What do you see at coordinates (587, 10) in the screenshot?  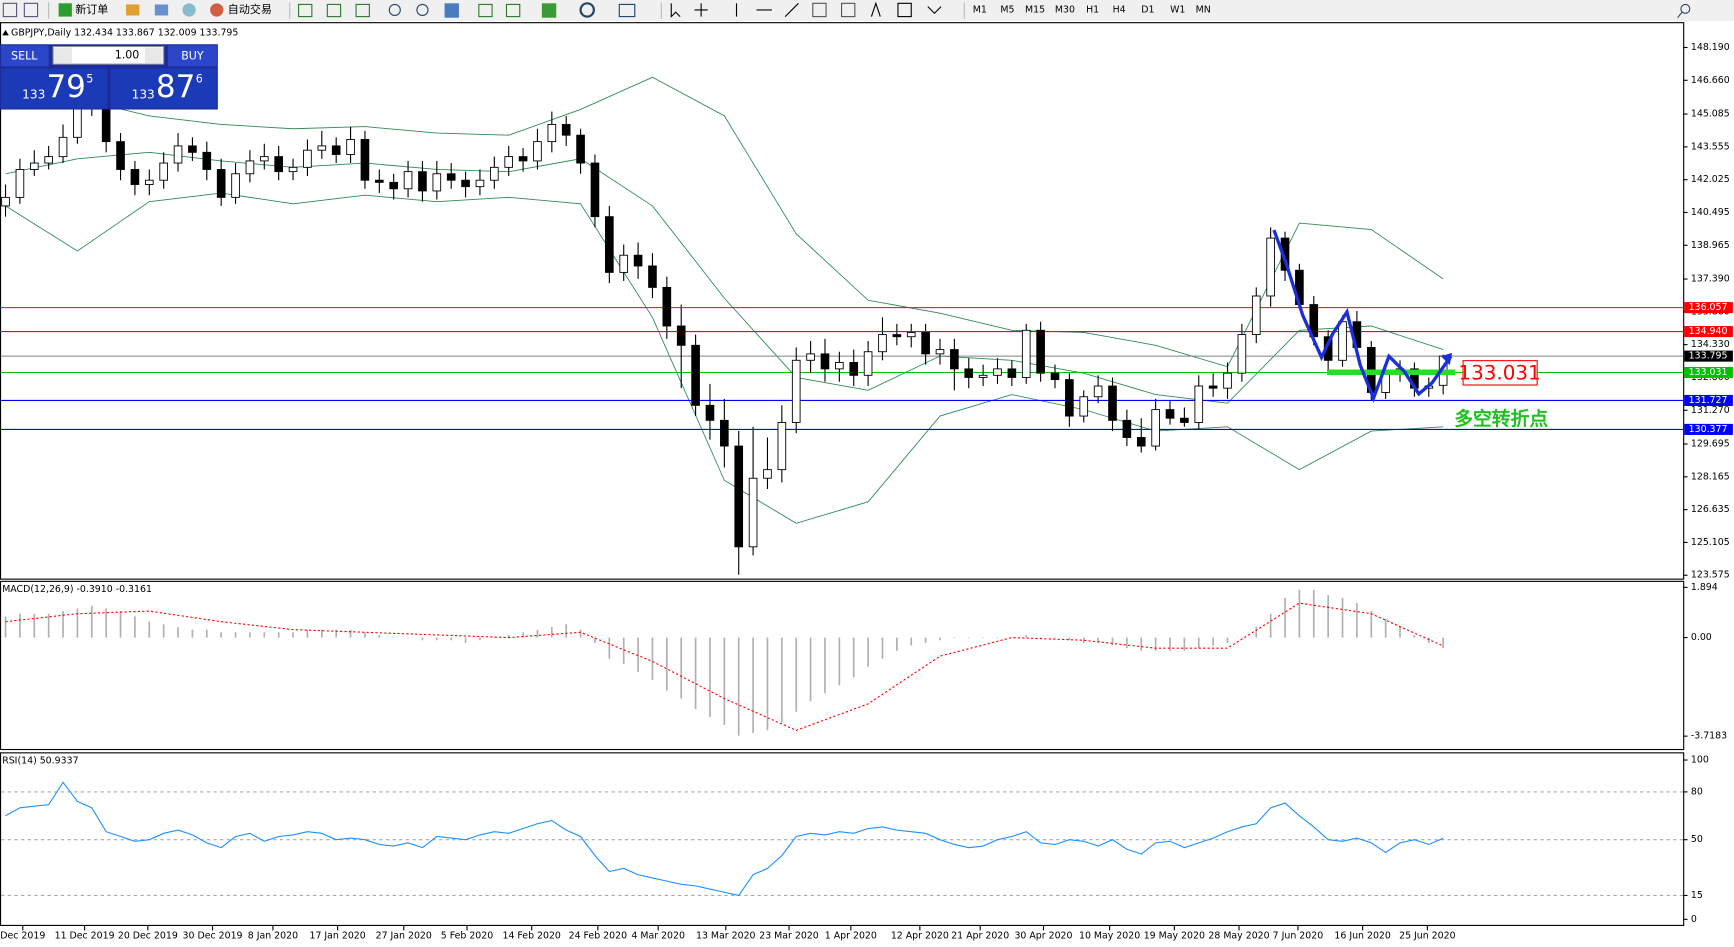 I see `periods` at bounding box center [587, 10].